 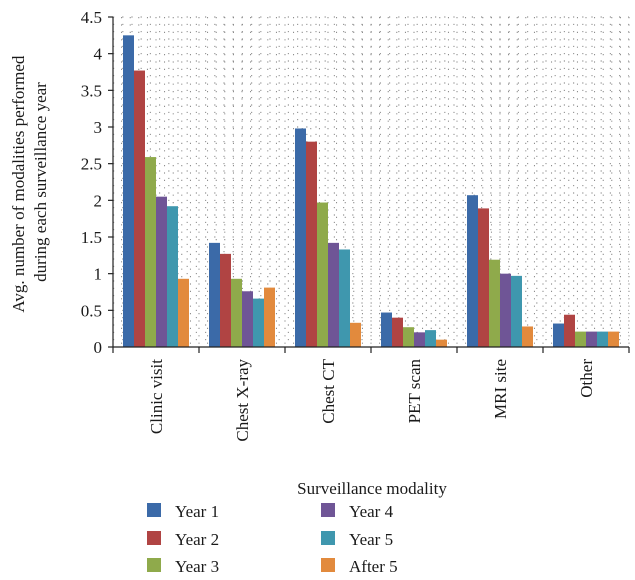 I want to click on legend-label: Year 3, so click(x=197, y=566).